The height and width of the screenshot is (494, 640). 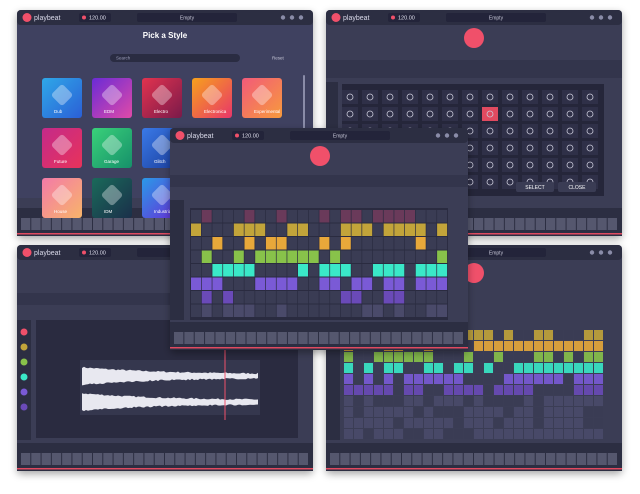 What do you see at coordinates (404, 17) in the screenshot?
I see `tempo-box` at bounding box center [404, 17].